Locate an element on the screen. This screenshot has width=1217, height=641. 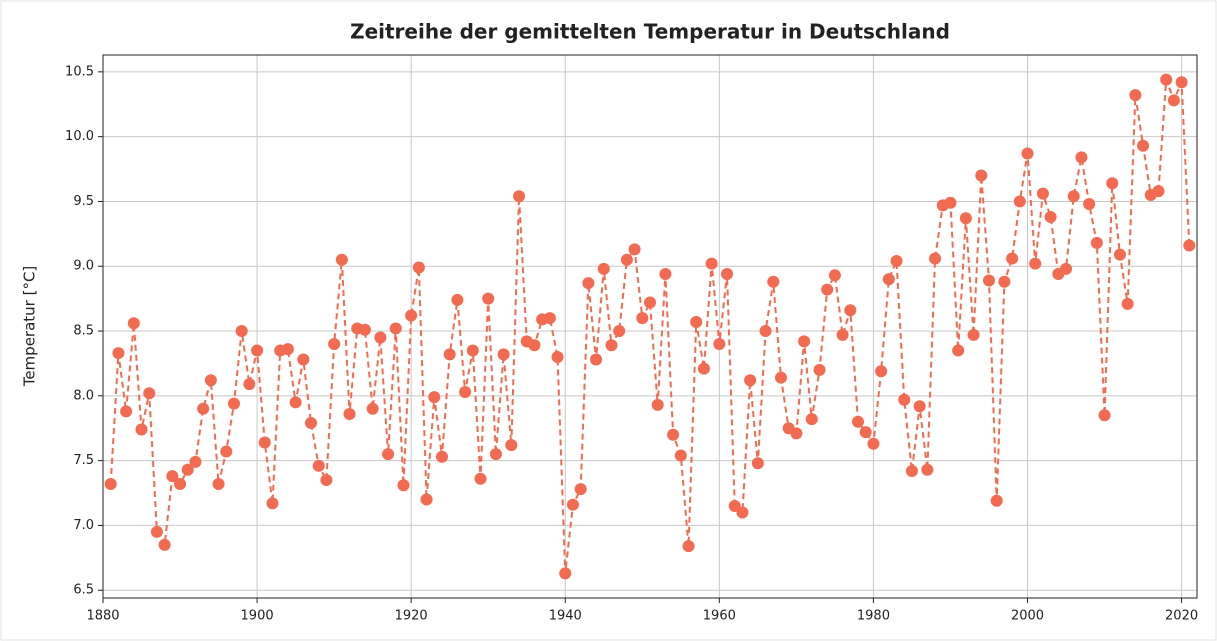
x-tick-label: 1980 is located at coordinates (873, 616).